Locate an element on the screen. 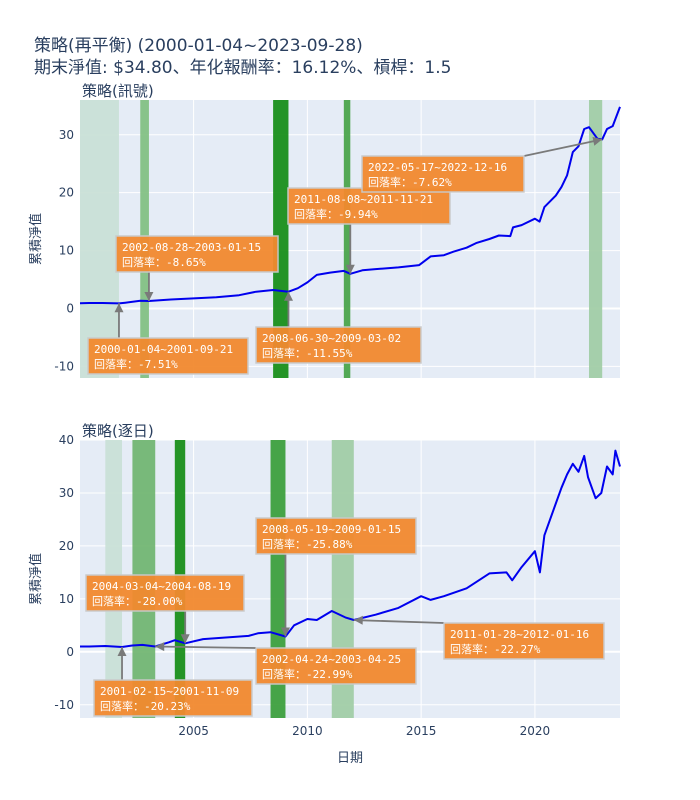 The height and width of the screenshot is (800, 700). y-tick-label: 40 is located at coordinates (66, 440).